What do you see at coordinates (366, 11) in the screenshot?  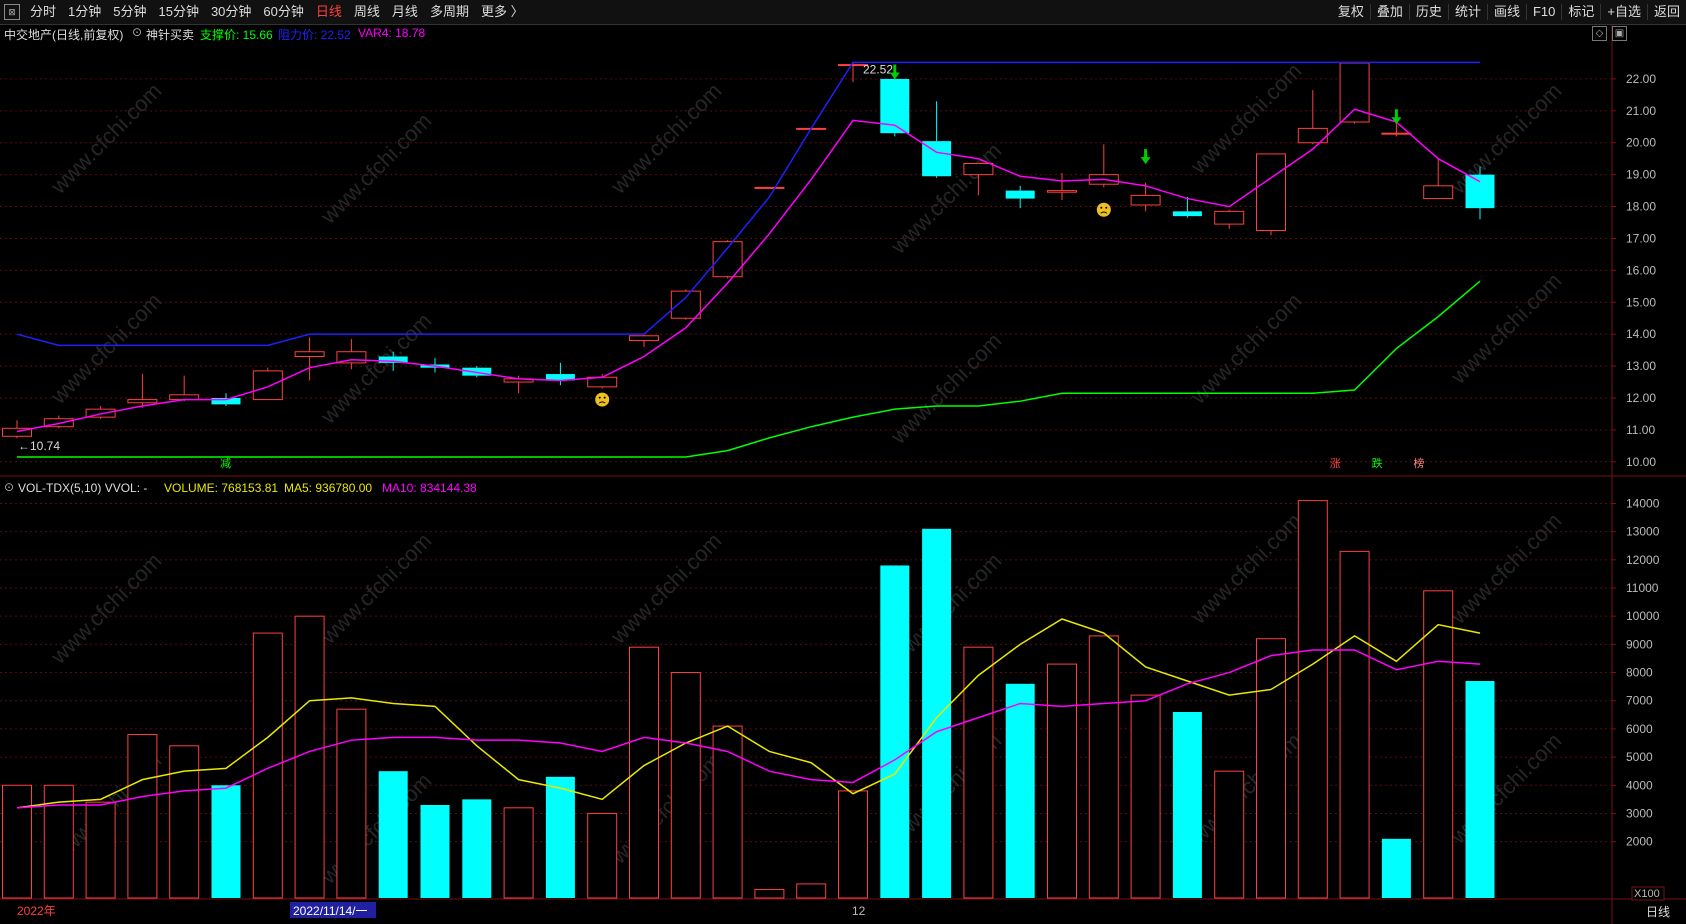 I see `period-tab-7: 周线` at bounding box center [366, 11].